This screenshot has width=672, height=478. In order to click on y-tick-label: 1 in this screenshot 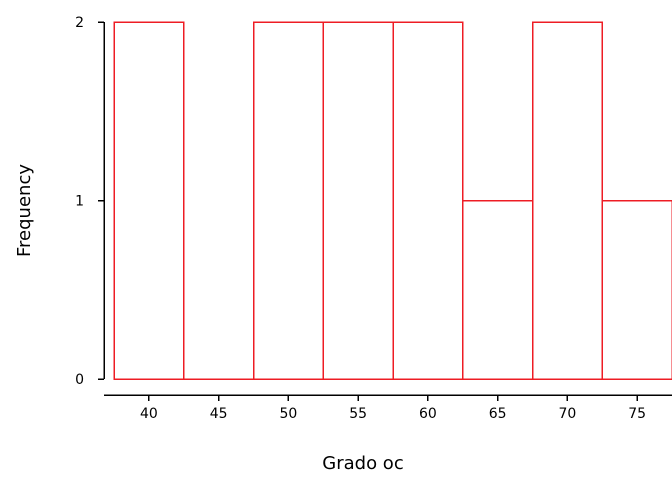, I will do `click(79, 202)`.